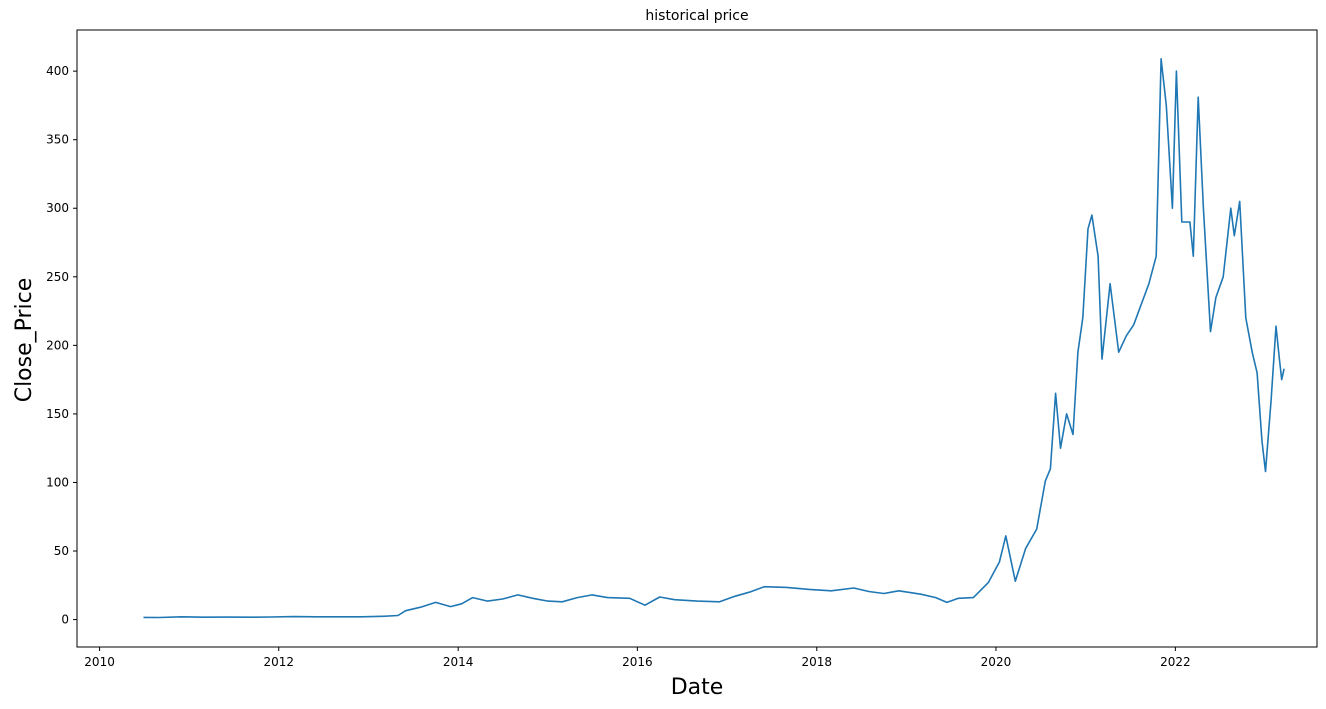 The height and width of the screenshot is (709, 1326). I want to click on x-tick-label: 2012, so click(278, 662).